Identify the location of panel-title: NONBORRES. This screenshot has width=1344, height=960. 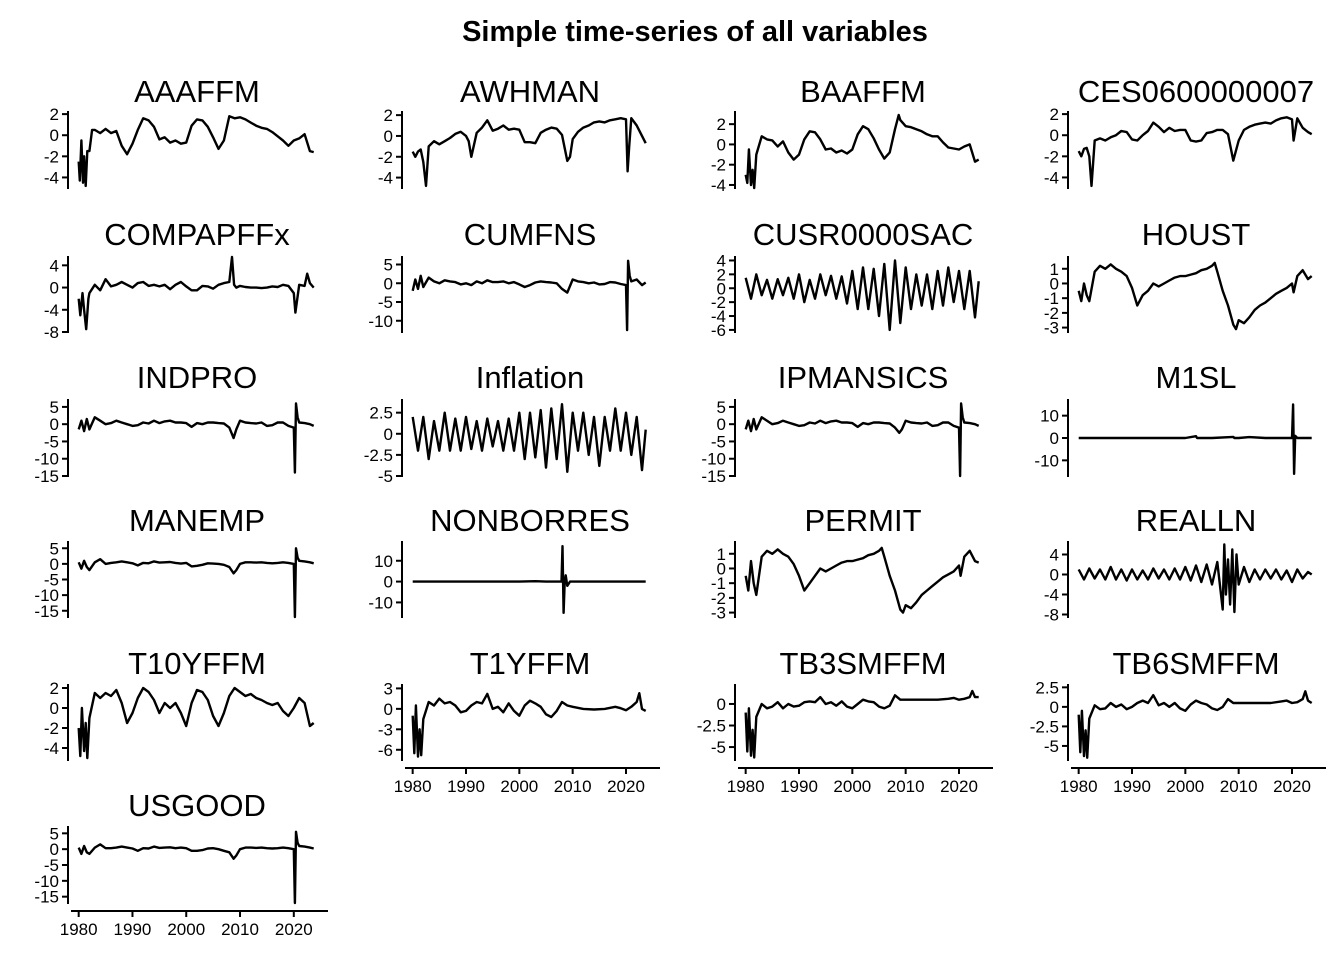
(530, 520).